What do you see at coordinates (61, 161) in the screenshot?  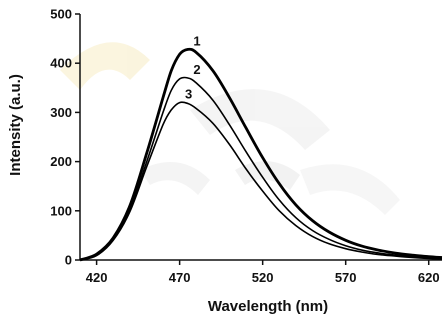 I see `y-tick-label: 200` at bounding box center [61, 161].